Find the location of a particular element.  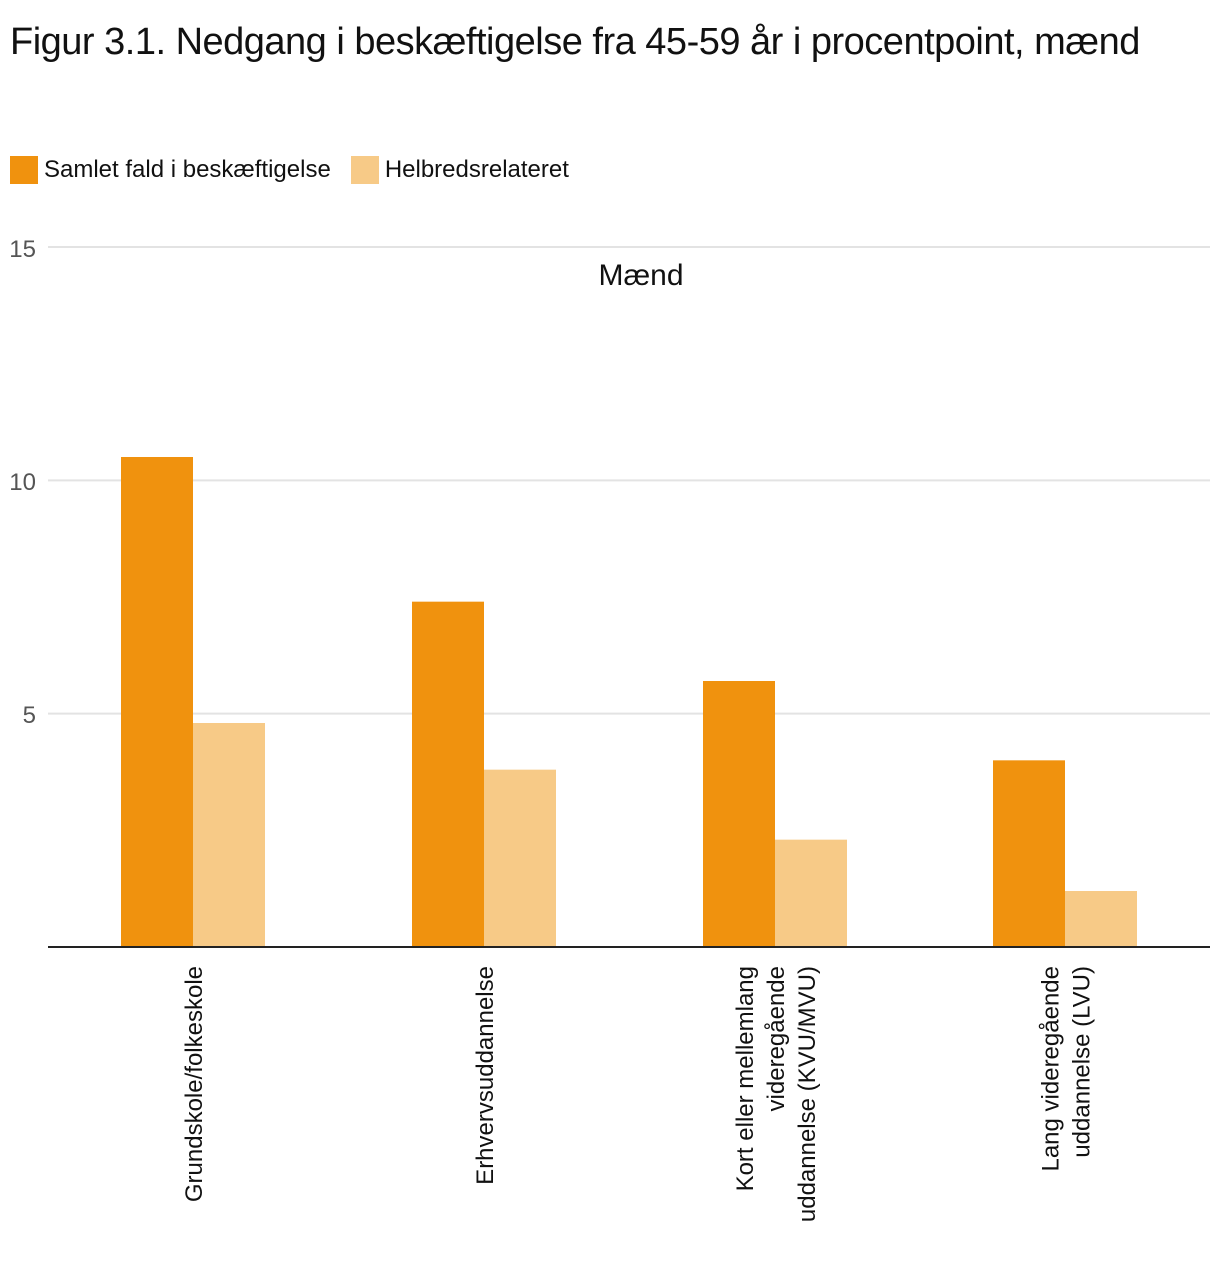

legend-swatch-total is located at coordinates (24, 170).